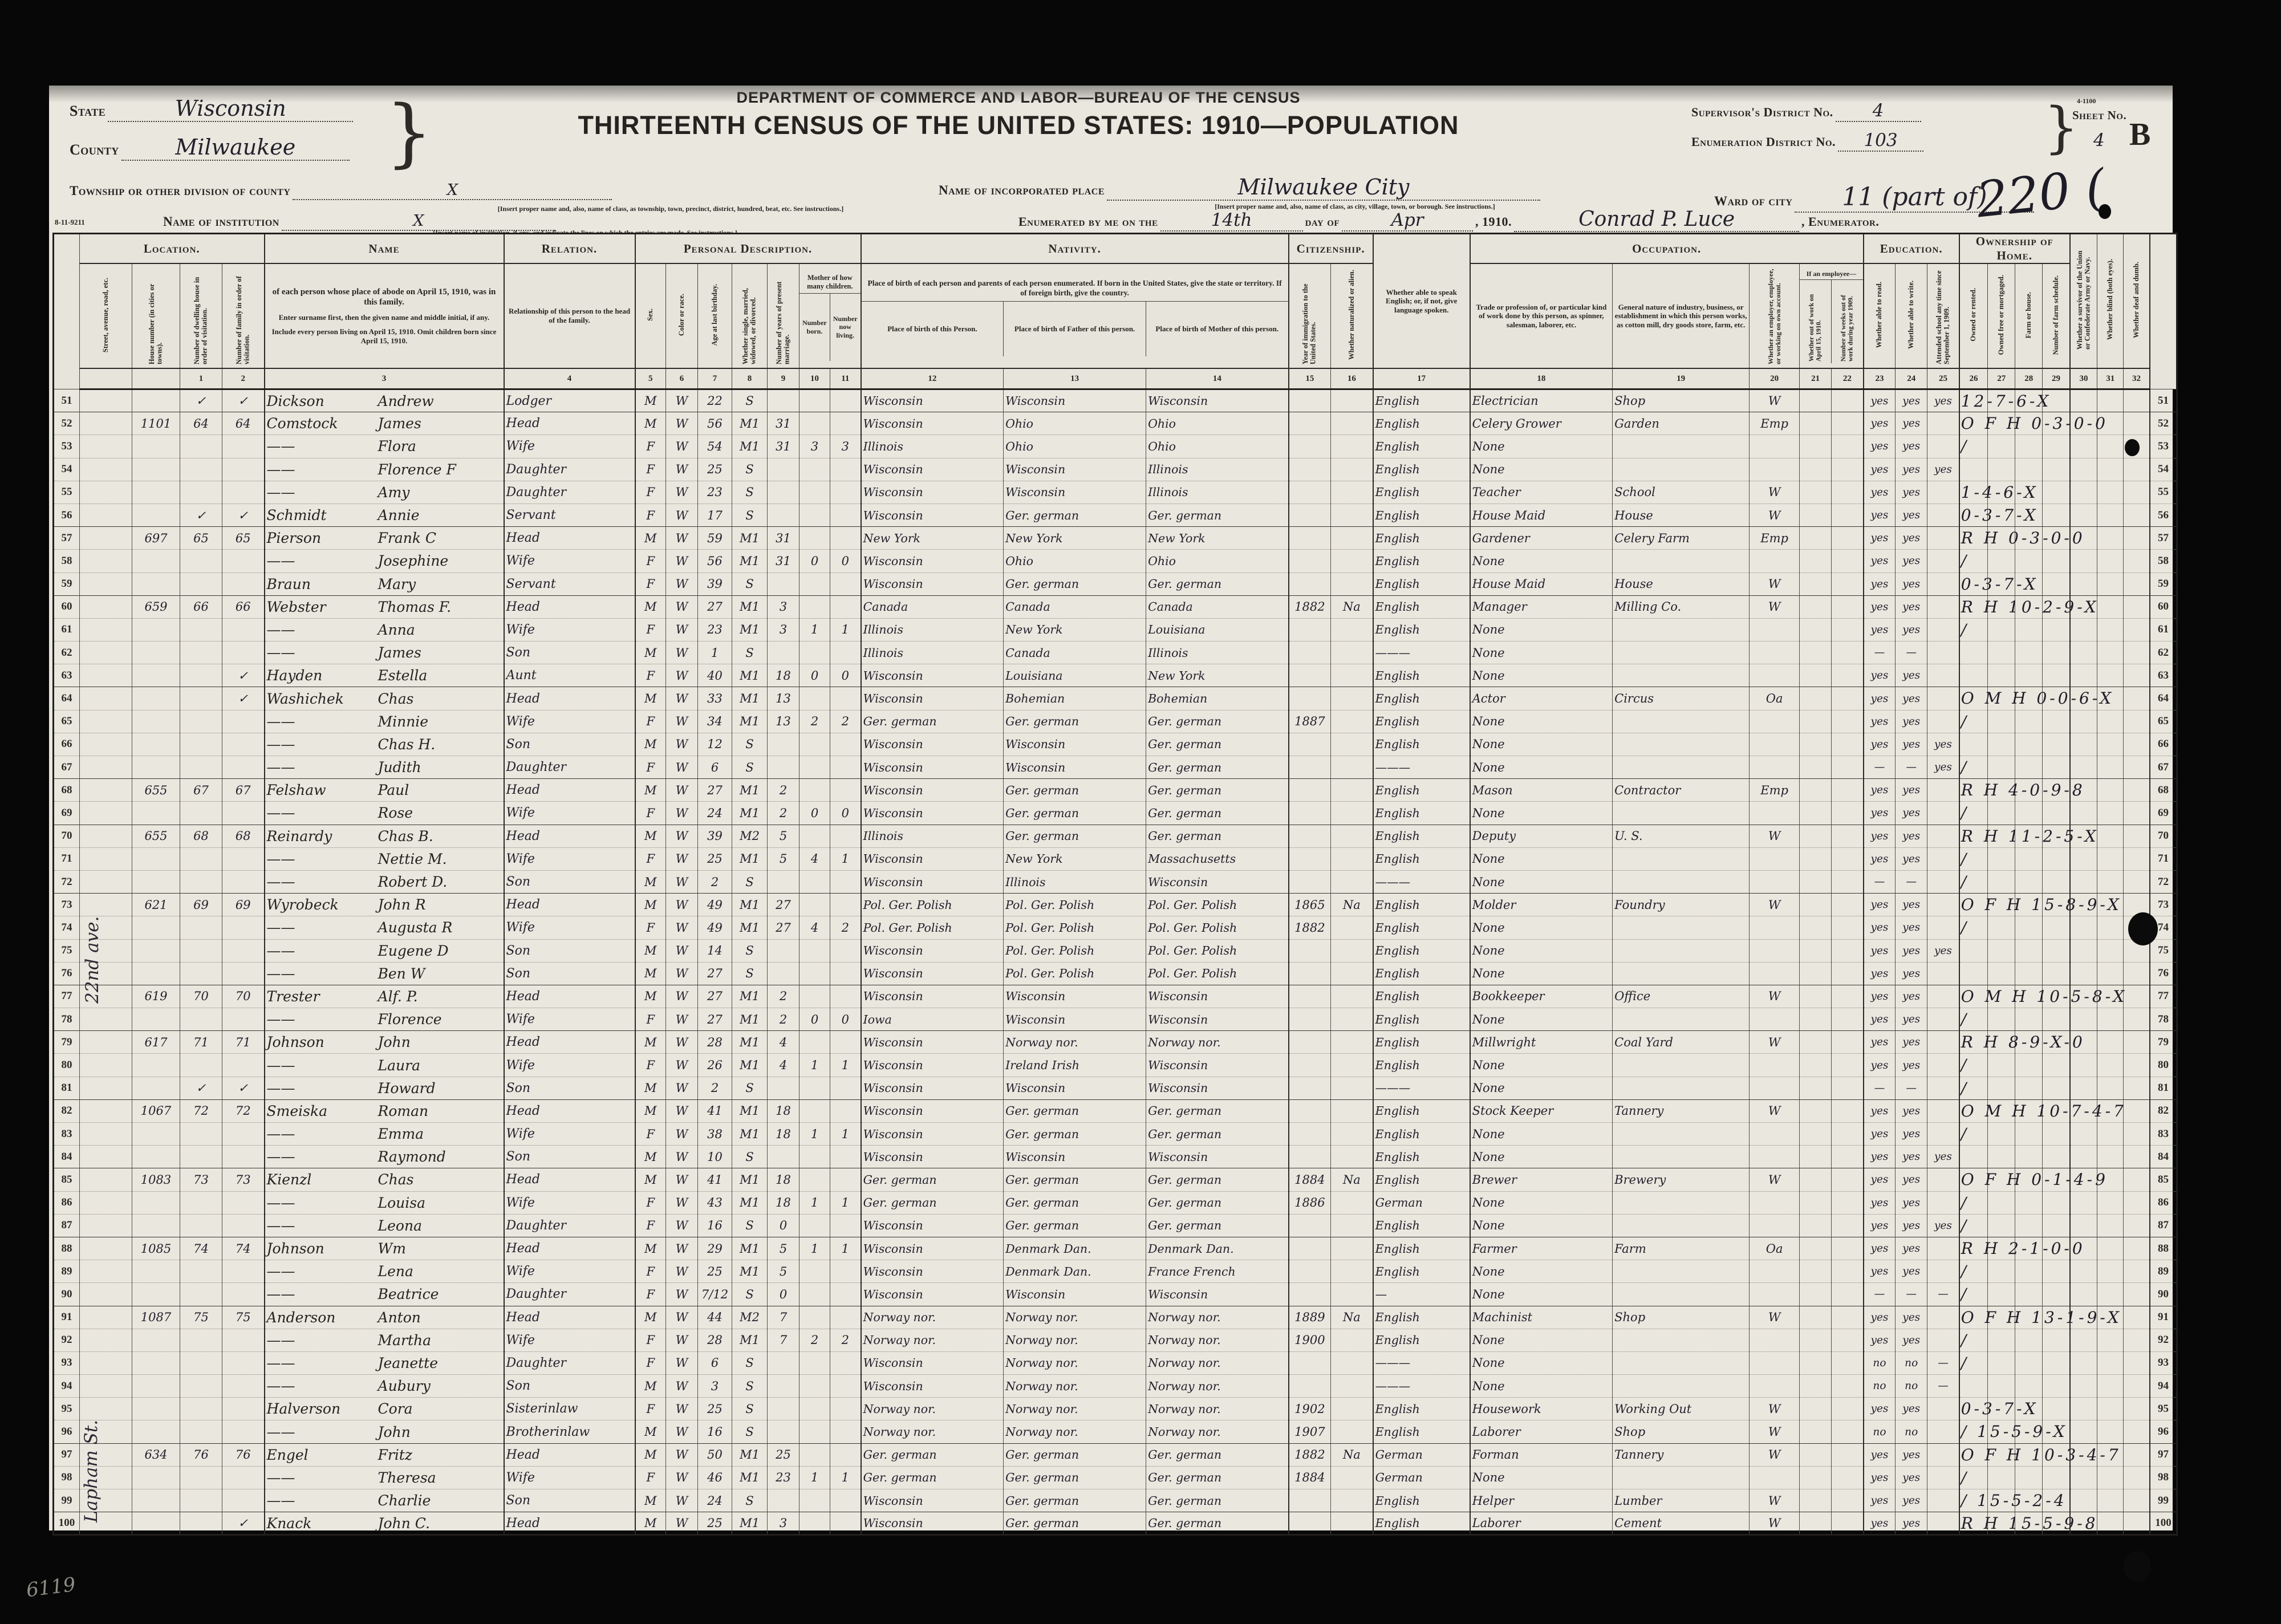  What do you see at coordinates (1943, 676) in the screenshot?
I see `cell-school` at bounding box center [1943, 676].